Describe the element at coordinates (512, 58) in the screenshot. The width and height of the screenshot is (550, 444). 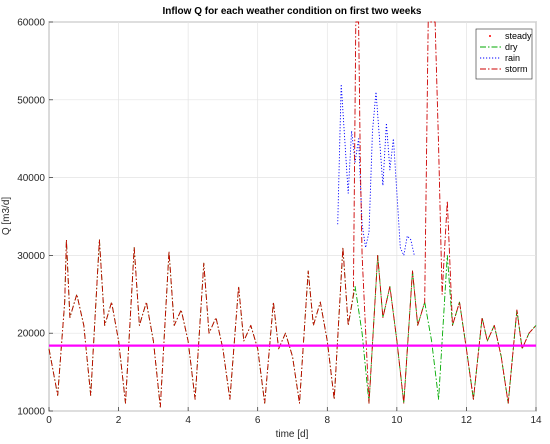
I see `legend-label-rain: rain` at that location.